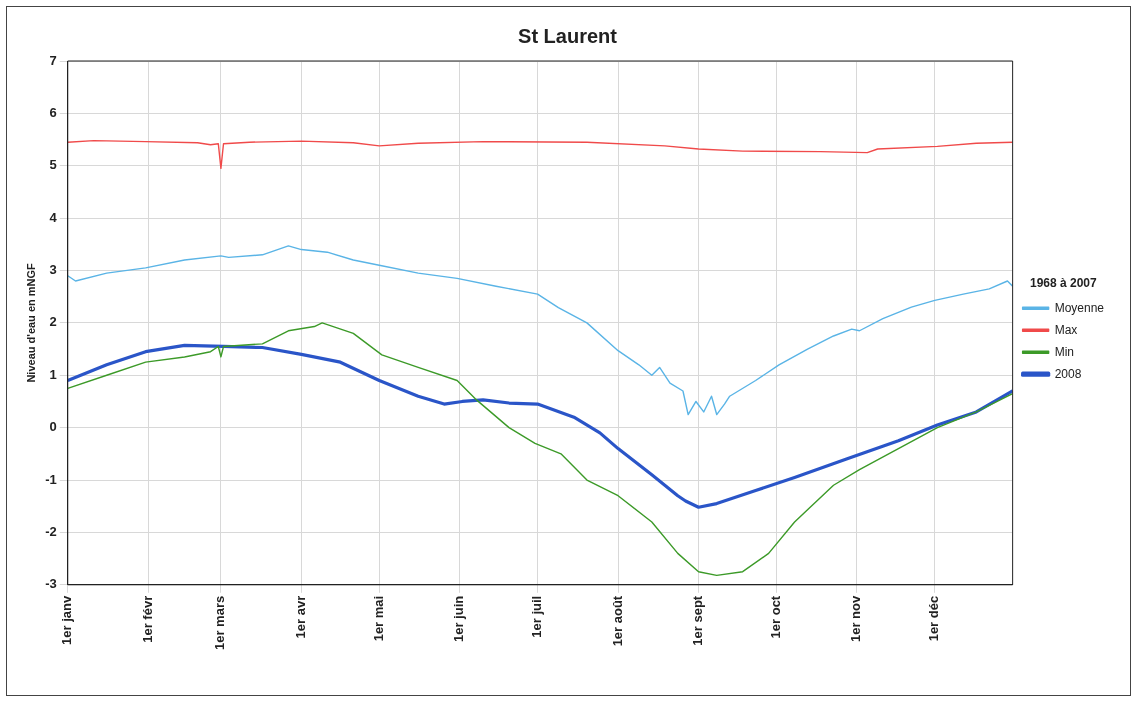 The height and width of the screenshot is (705, 1141). What do you see at coordinates (1068, 373) in the screenshot?
I see `legend-label: 2008` at bounding box center [1068, 373].